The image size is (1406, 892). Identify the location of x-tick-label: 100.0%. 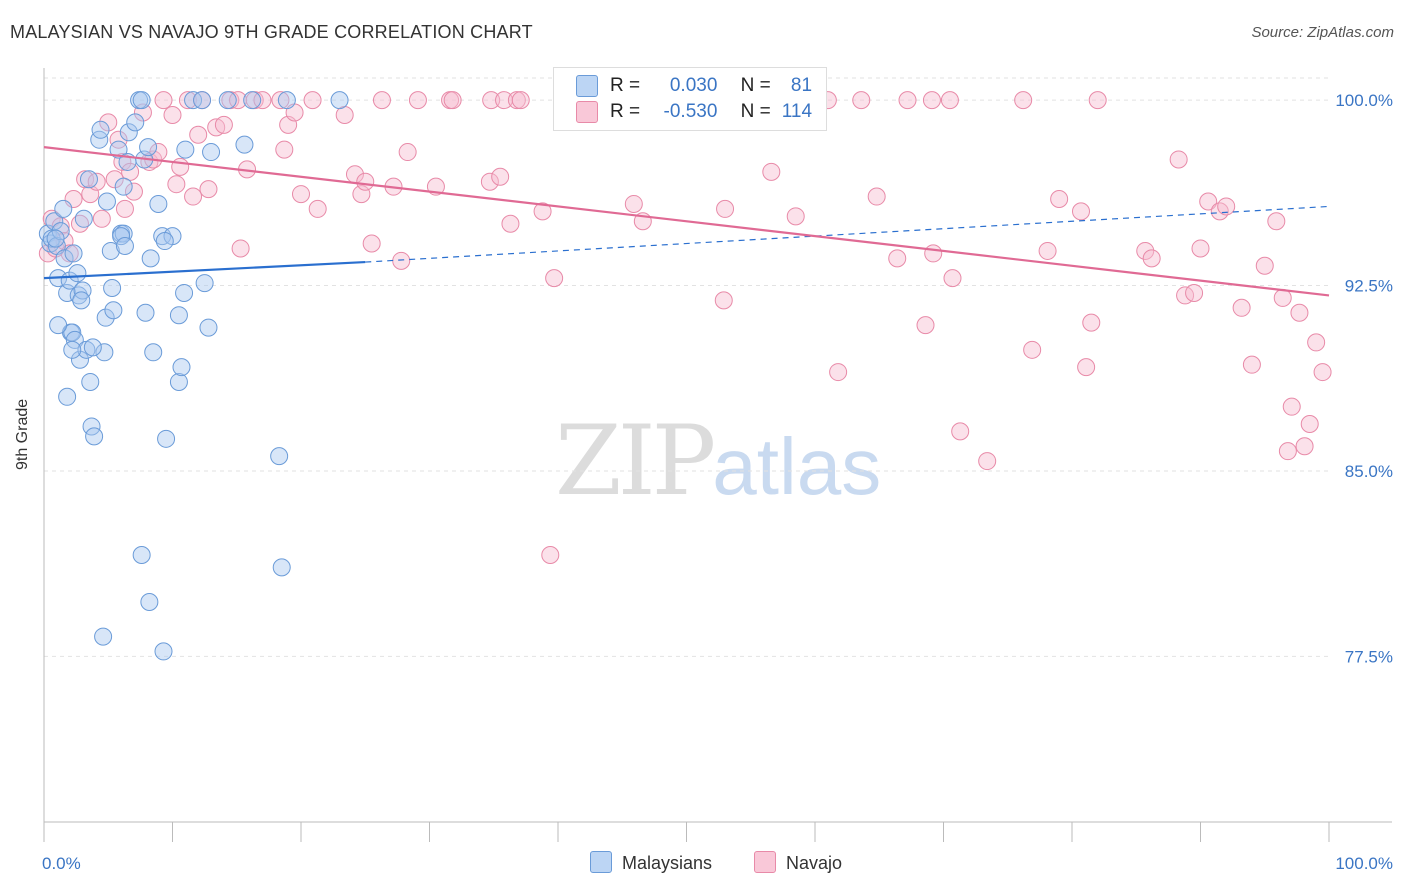
(1364, 863).